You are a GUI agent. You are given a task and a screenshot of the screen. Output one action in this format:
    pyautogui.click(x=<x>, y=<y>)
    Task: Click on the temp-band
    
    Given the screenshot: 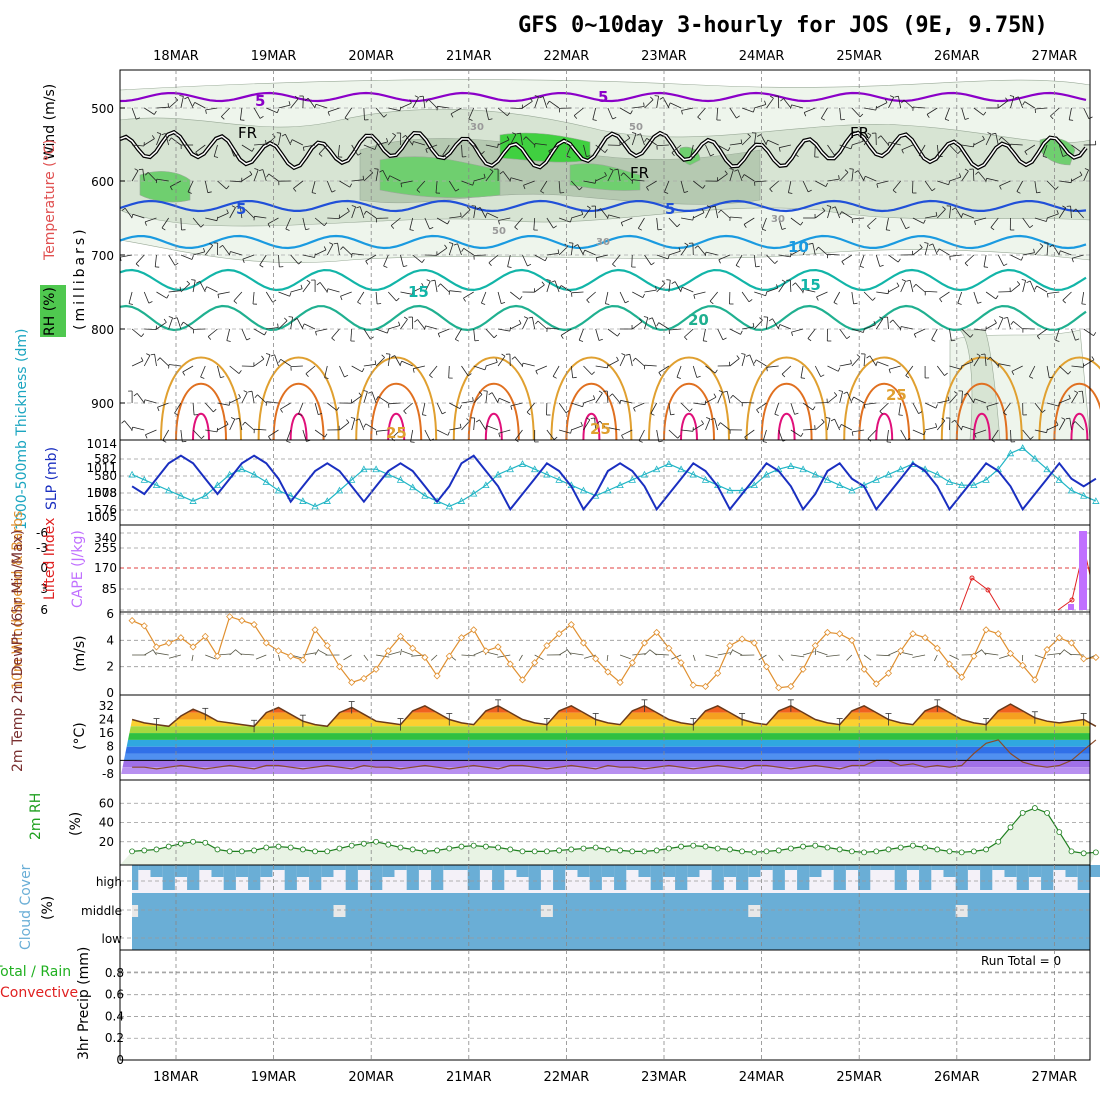 What is the action you would take?
    pyautogui.click(x=605, y=750)
    